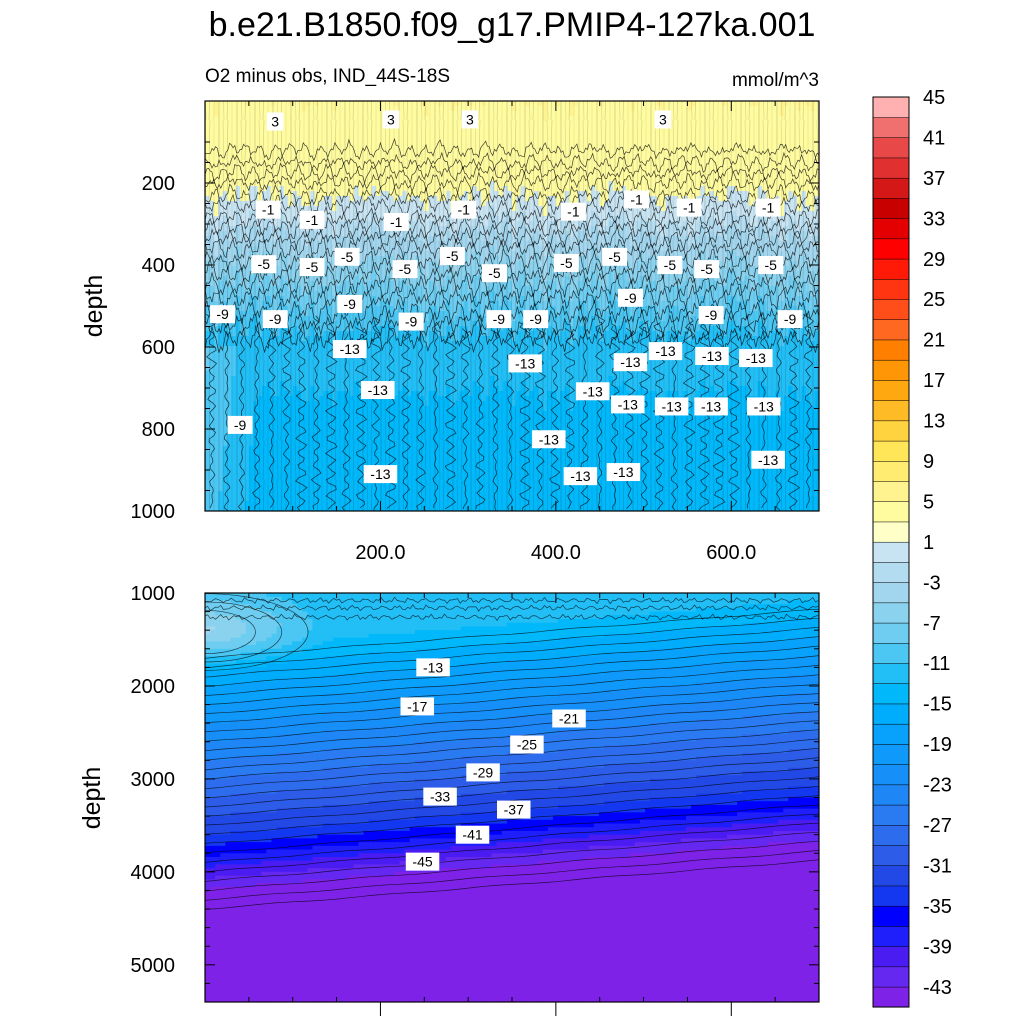  I want to click on chart-title: b.e21.B1850.f09_g17.PMIP4-127ka.001, so click(512, 25).